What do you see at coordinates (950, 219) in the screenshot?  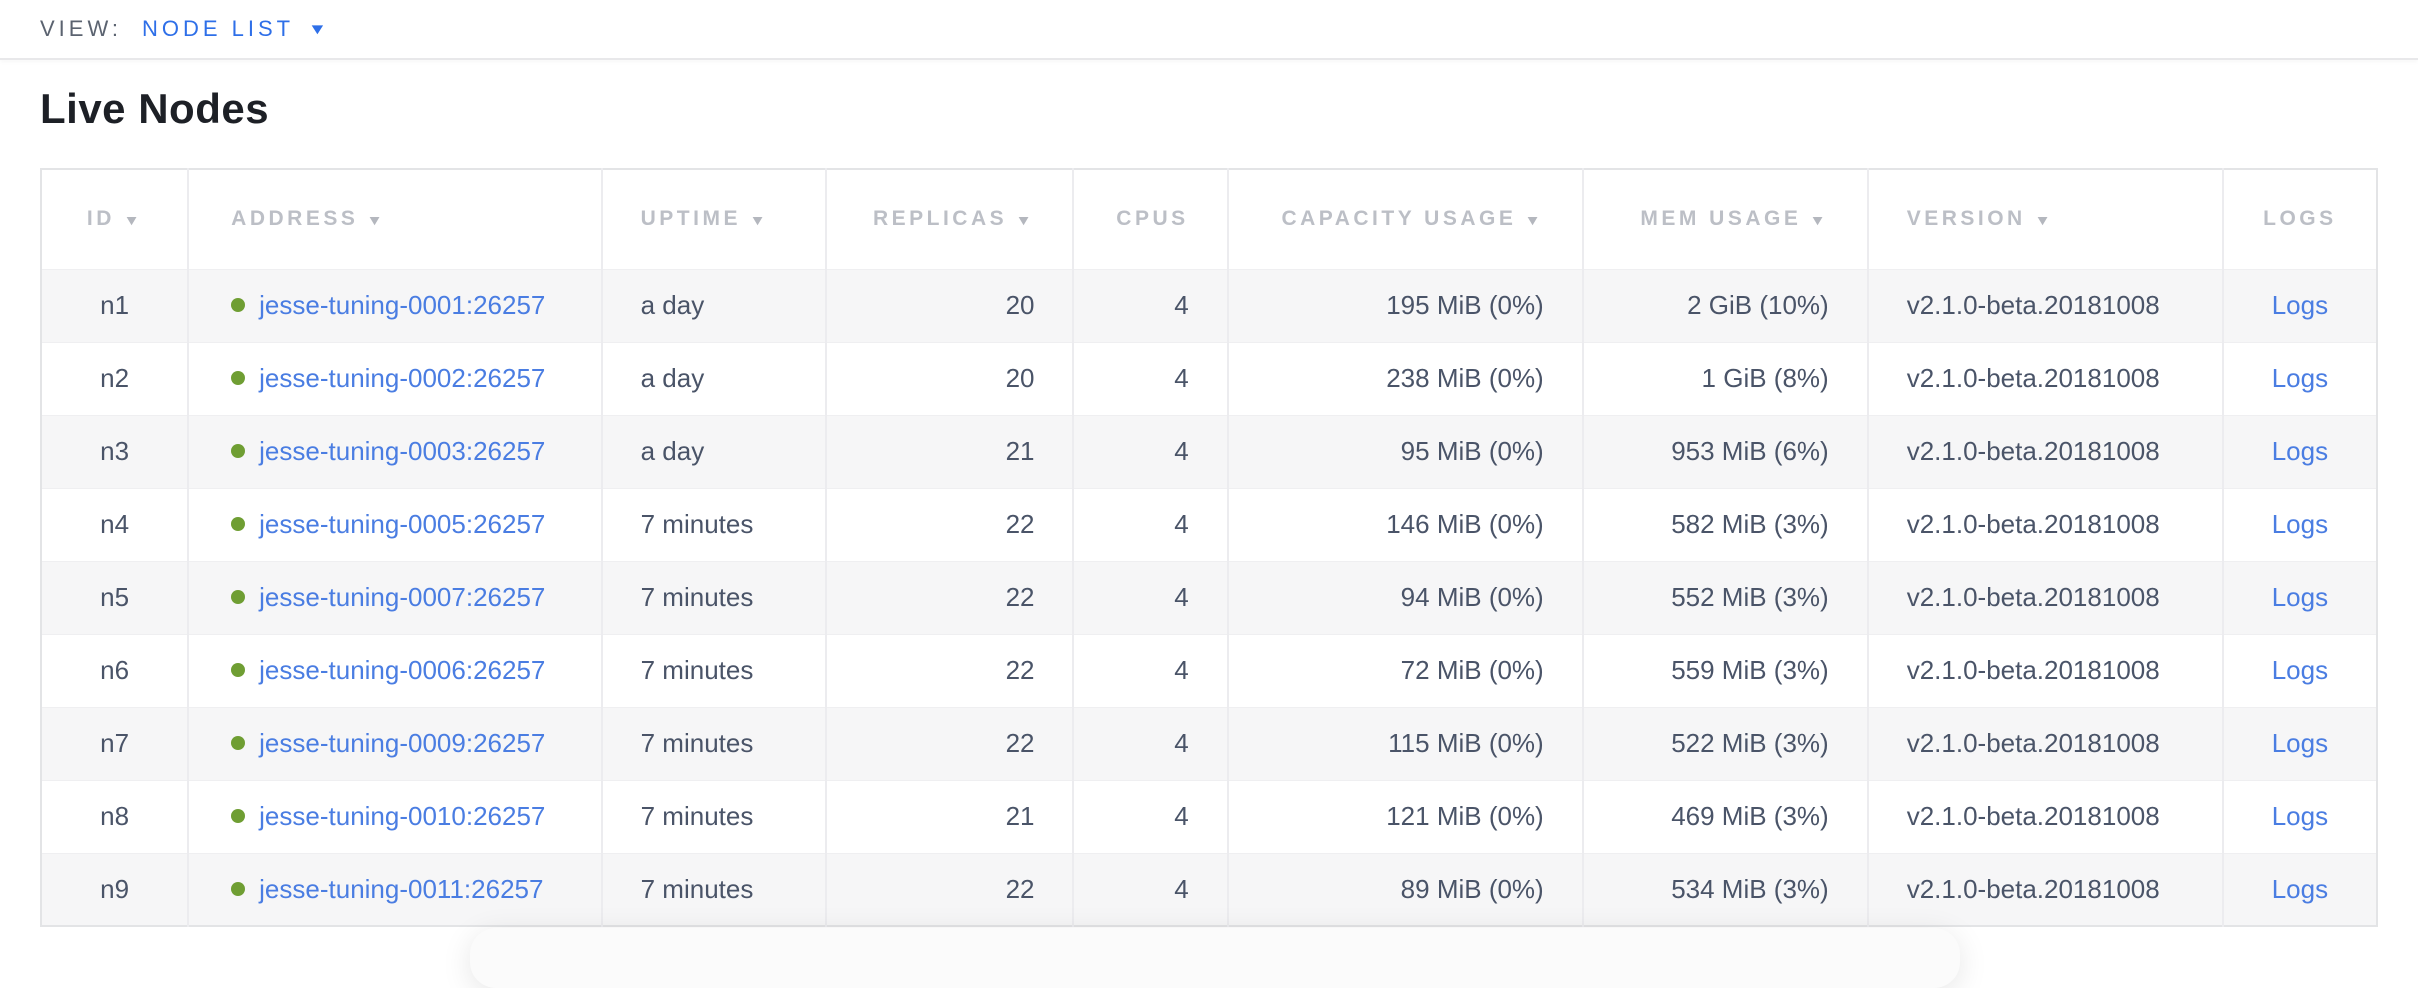 I see `column-header-replicas: REPLICAS ▼` at bounding box center [950, 219].